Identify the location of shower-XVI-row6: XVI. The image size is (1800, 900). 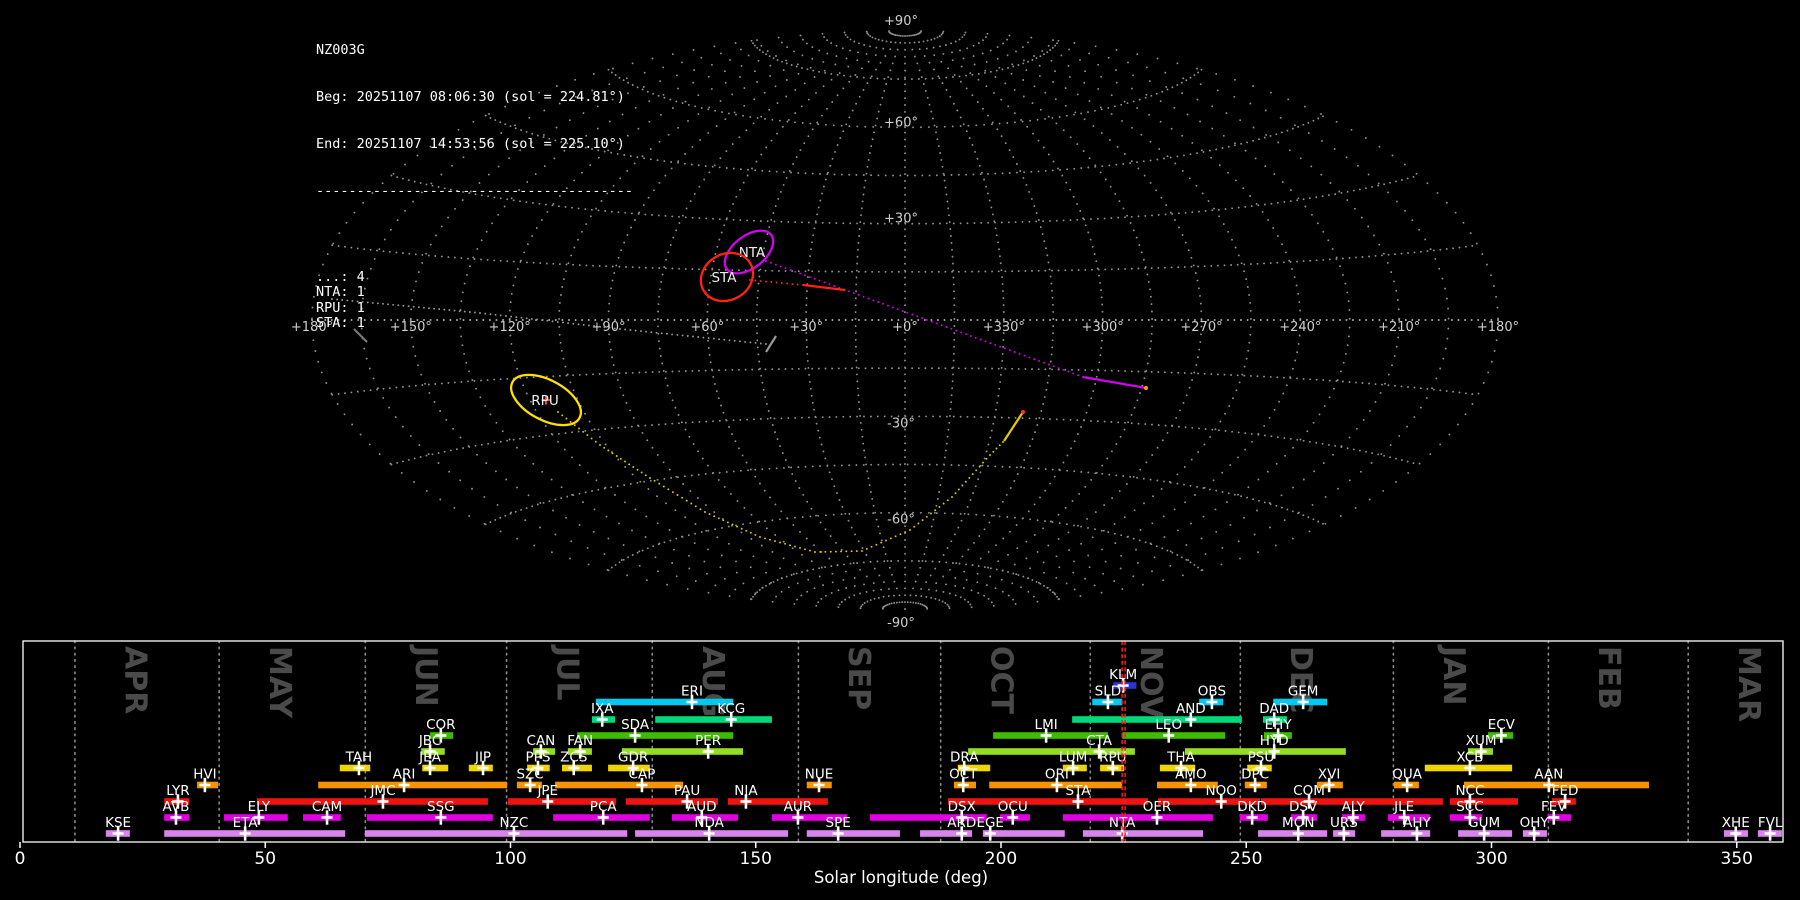
(1329, 780).